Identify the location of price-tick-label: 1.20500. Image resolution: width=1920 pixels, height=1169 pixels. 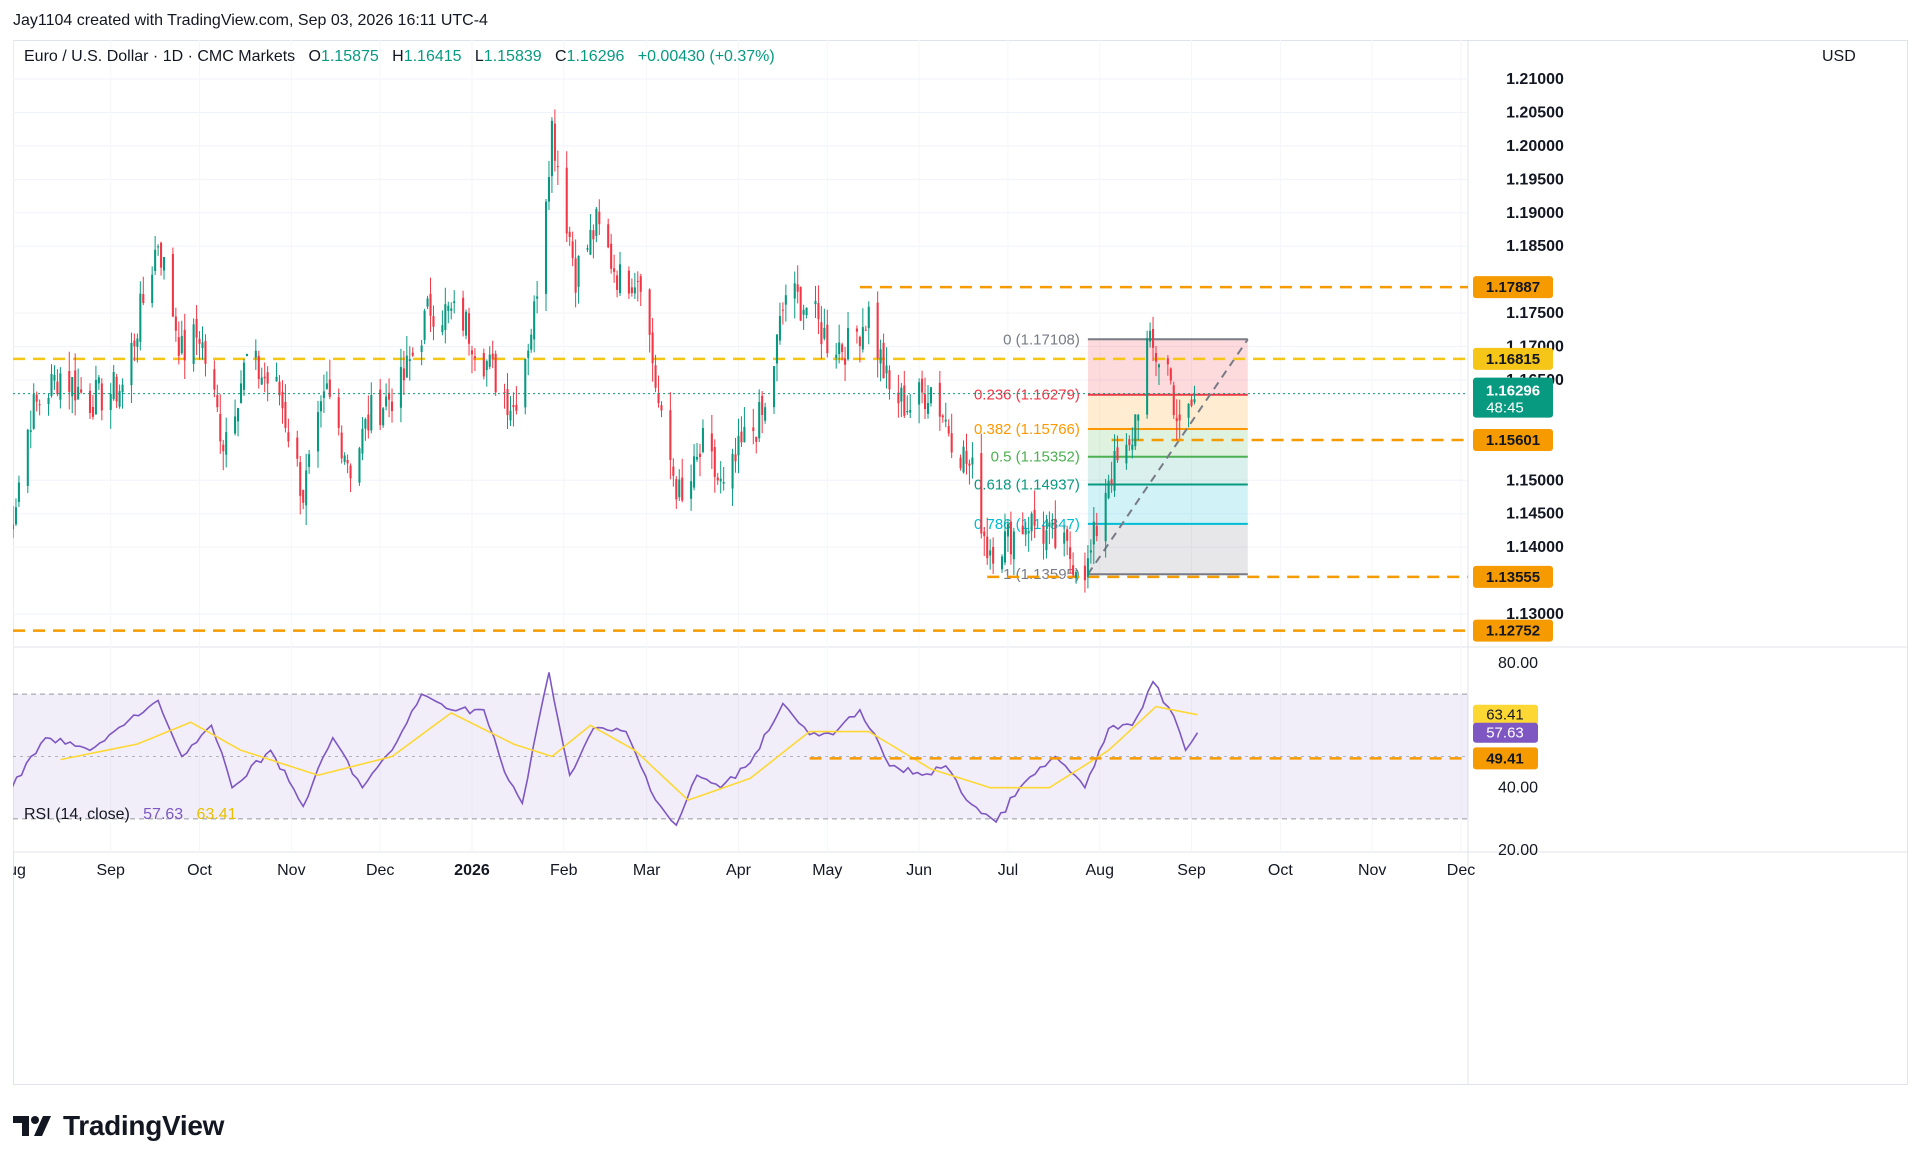
(1535, 112).